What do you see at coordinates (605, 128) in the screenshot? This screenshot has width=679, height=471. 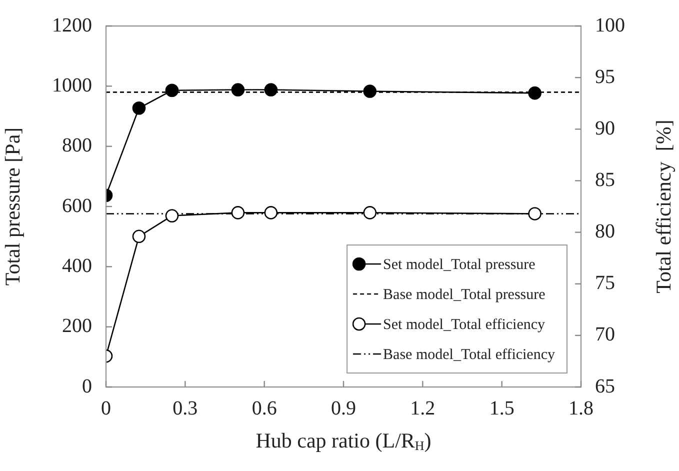 I see `y2-tick-label: 90` at bounding box center [605, 128].